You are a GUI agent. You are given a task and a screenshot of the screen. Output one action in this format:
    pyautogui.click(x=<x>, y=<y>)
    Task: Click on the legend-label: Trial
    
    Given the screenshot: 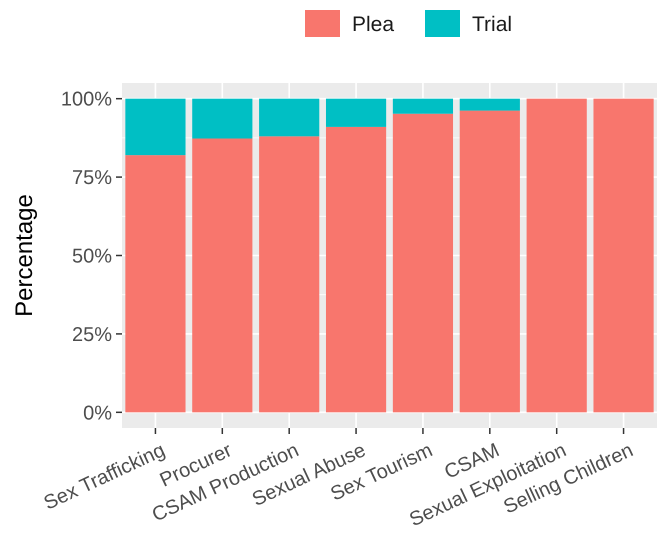 What is the action you would take?
    pyautogui.click(x=492, y=24)
    